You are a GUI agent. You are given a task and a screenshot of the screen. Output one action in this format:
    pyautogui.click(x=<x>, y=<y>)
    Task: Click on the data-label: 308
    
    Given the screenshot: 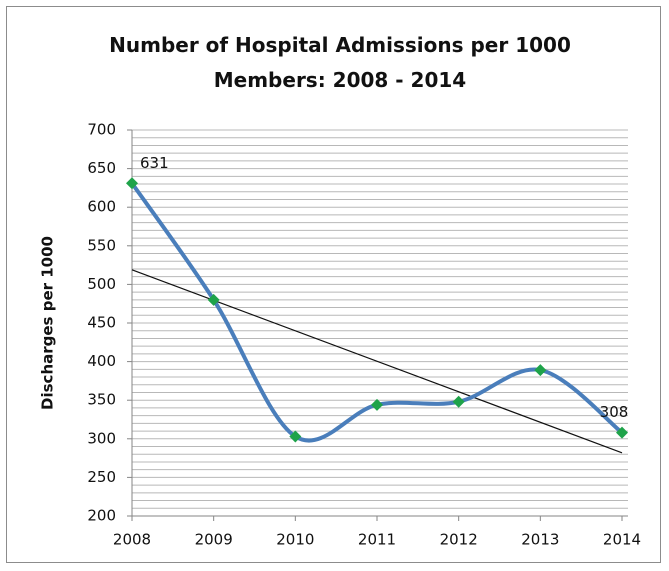 What is the action you would take?
    pyautogui.click(x=614, y=412)
    